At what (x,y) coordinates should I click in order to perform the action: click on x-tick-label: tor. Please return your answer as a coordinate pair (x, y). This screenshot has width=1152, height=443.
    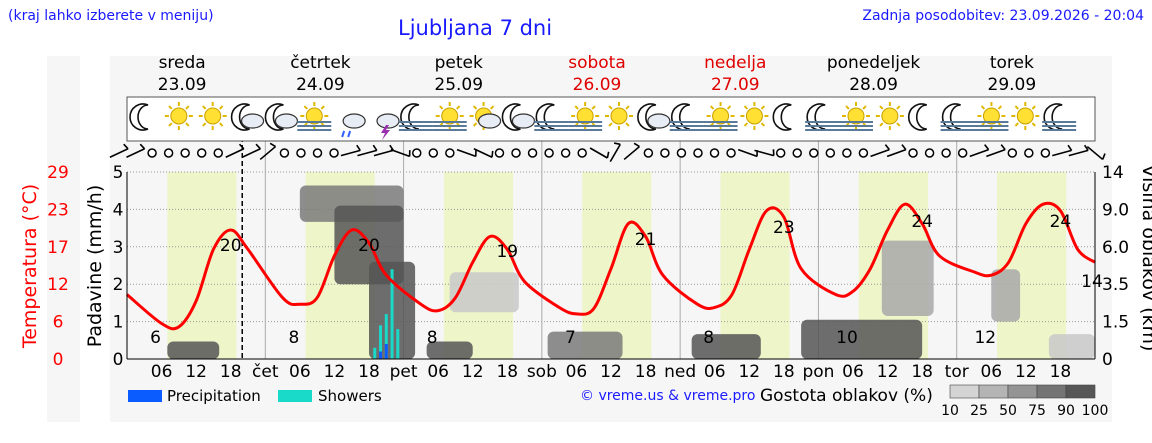
    Looking at the image, I should click on (957, 372).